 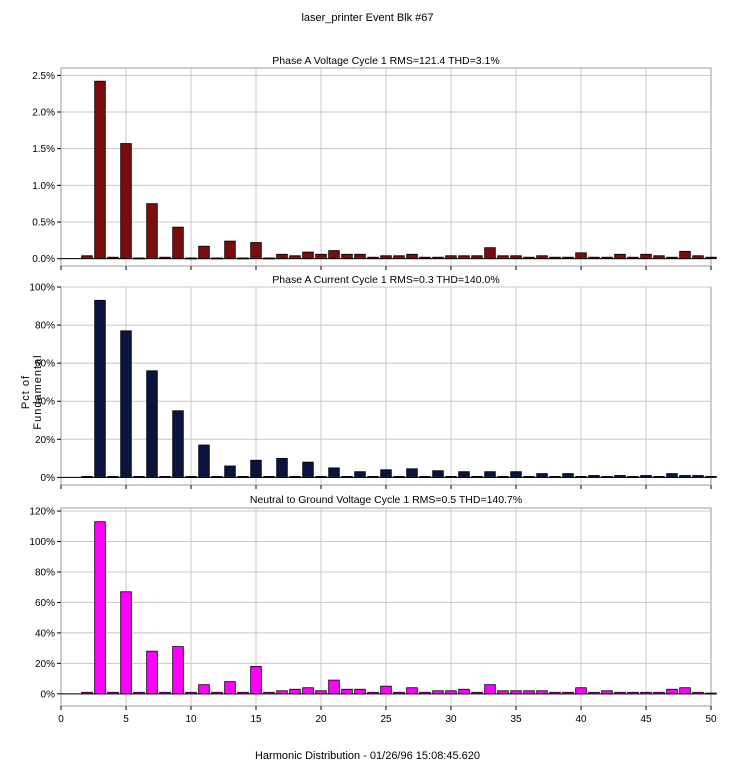 What do you see at coordinates (45, 402) in the screenshot?
I see `panel-2-ytick-label: 40%` at bounding box center [45, 402].